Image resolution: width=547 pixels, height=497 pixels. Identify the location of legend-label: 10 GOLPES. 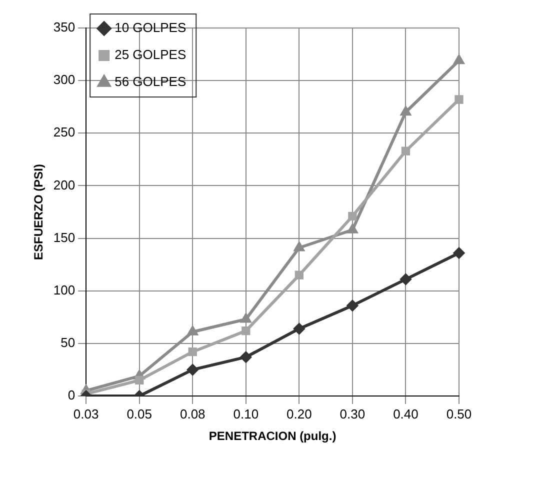
(150, 28).